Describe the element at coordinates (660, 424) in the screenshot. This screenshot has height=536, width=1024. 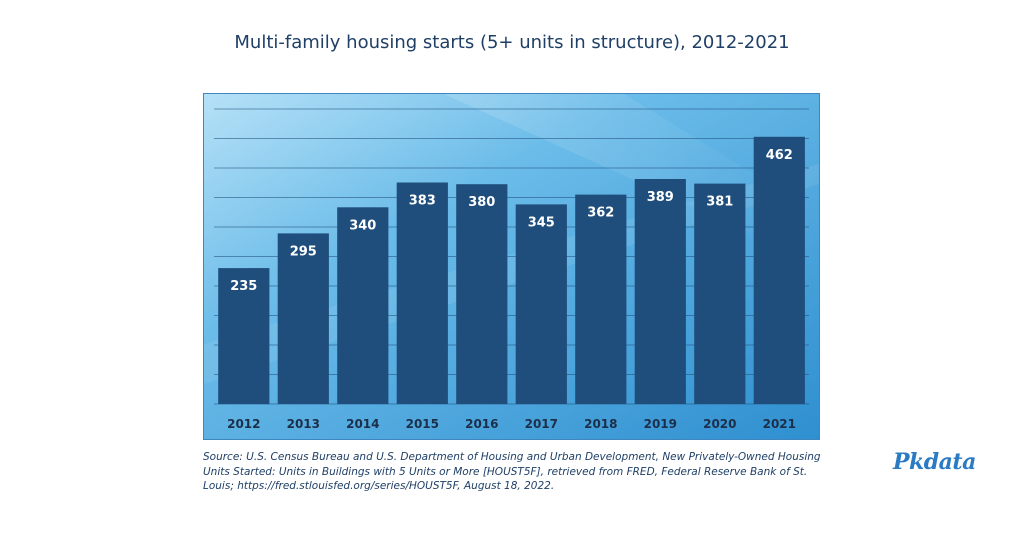
I see `x-tick-2019: 2019` at that location.